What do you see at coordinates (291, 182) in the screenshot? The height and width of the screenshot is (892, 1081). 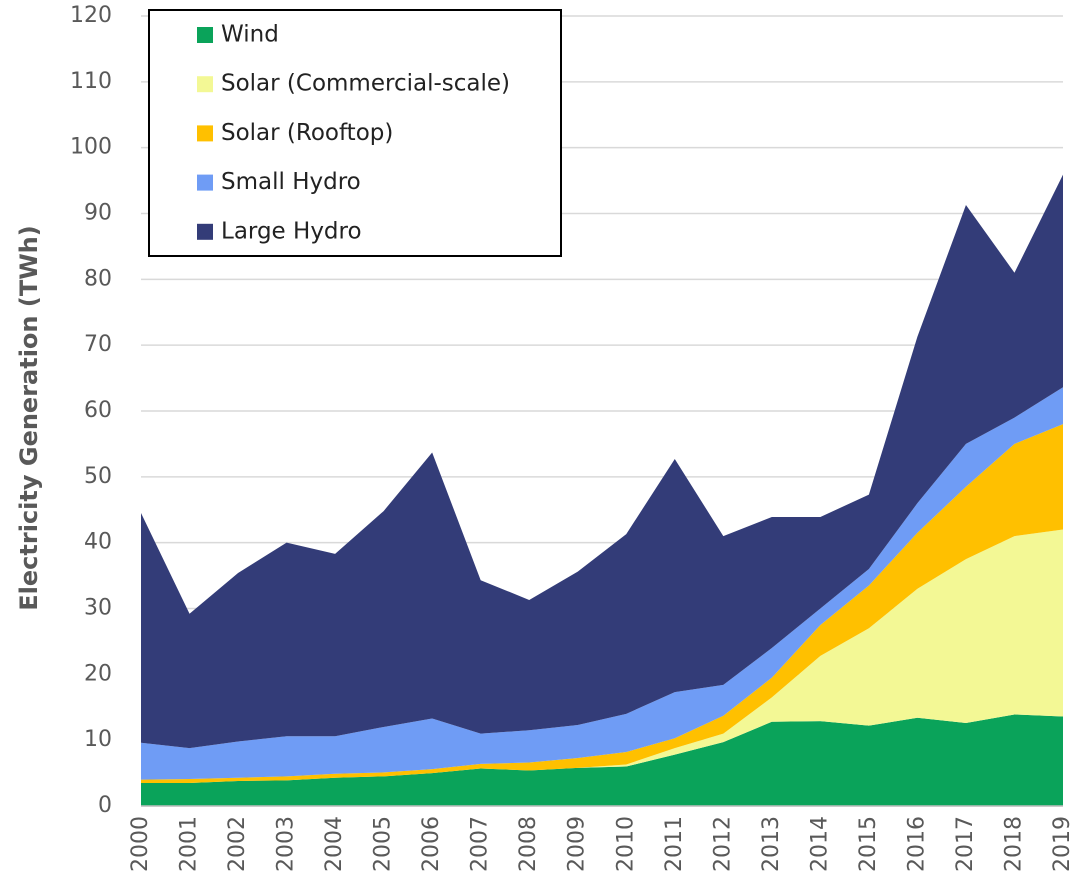 I see `legend-label: Small Hydro` at bounding box center [291, 182].